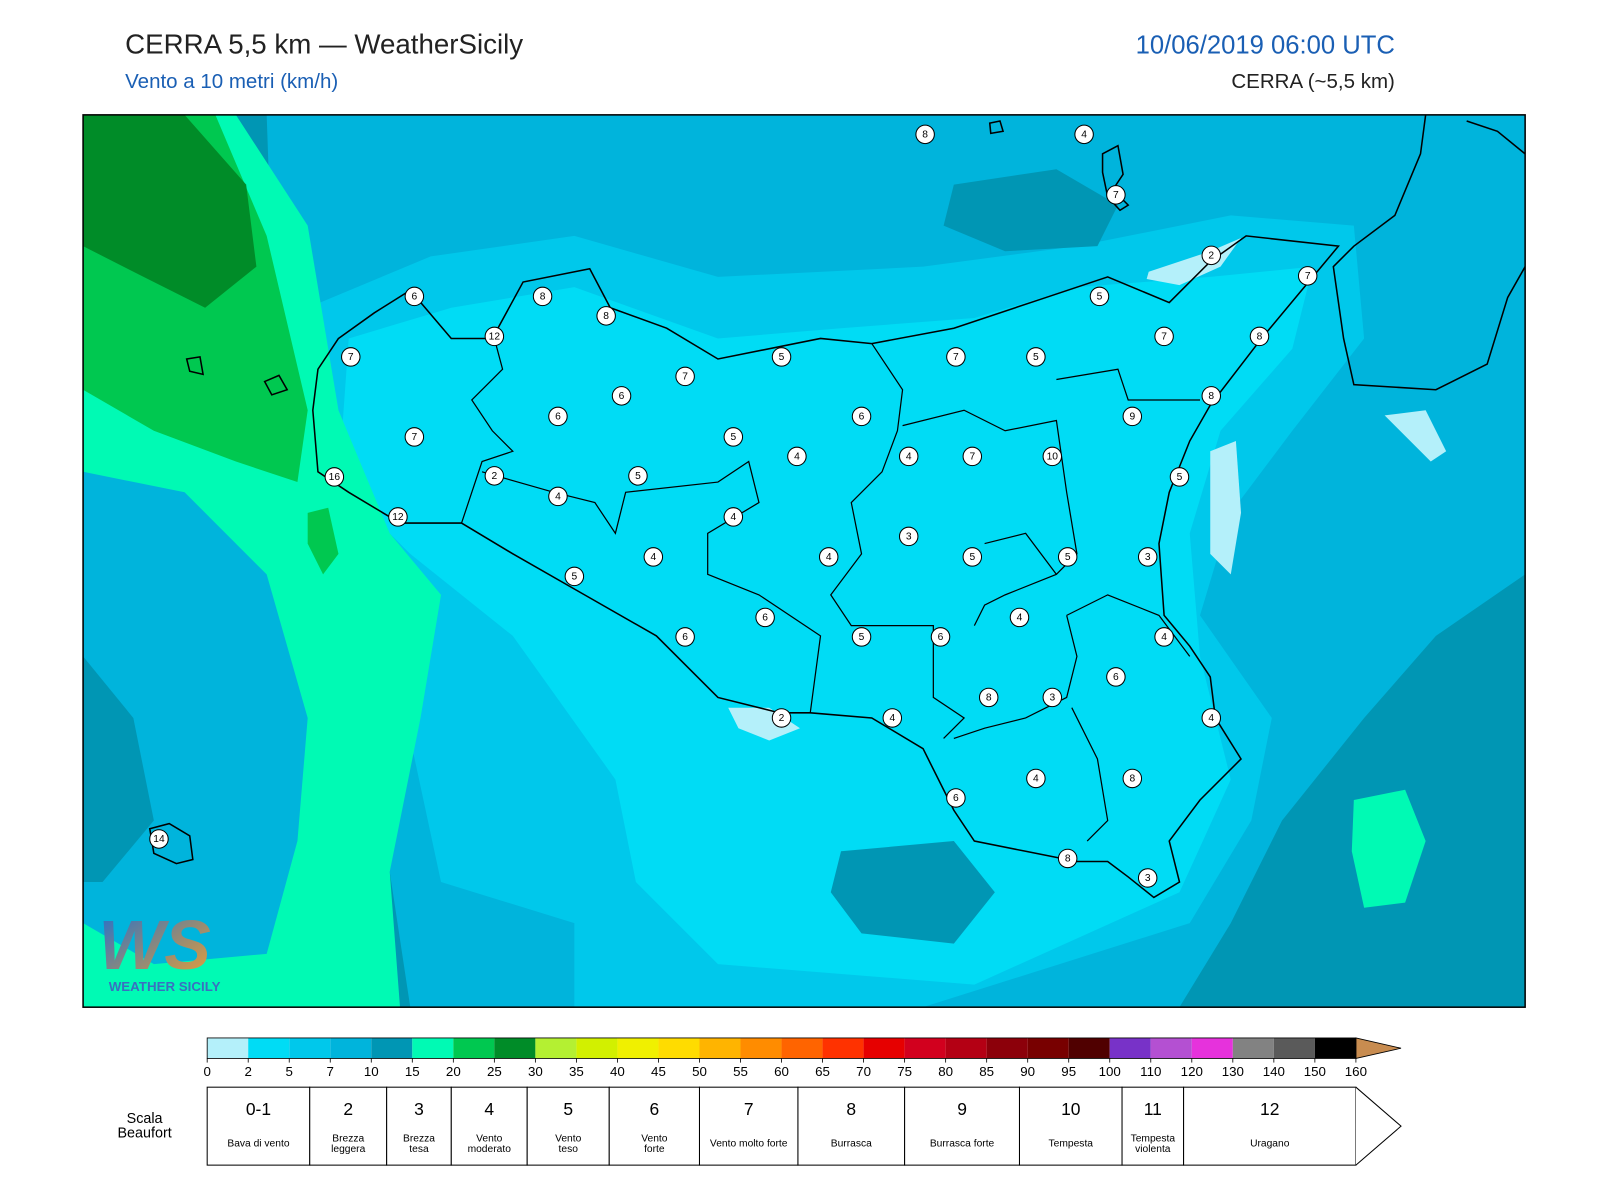 This screenshot has height=1200, width=1600. What do you see at coordinates (419, 1109) in the screenshot?
I see `beaufort-number: 3` at bounding box center [419, 1109].